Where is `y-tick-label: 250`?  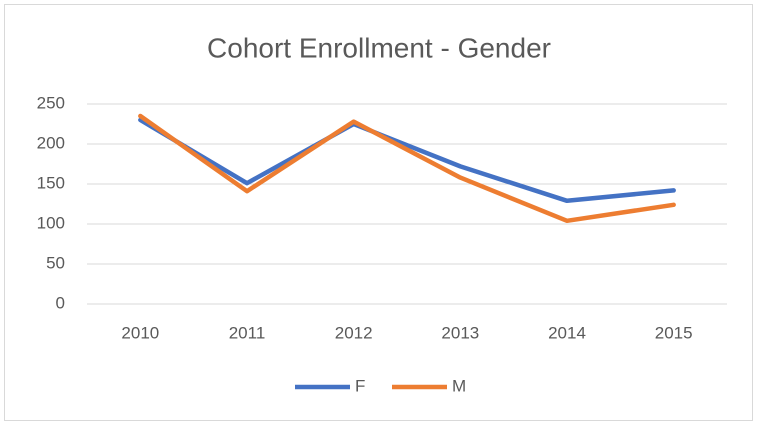
y-tick-label: 250 is located at coordinates (51, 102).